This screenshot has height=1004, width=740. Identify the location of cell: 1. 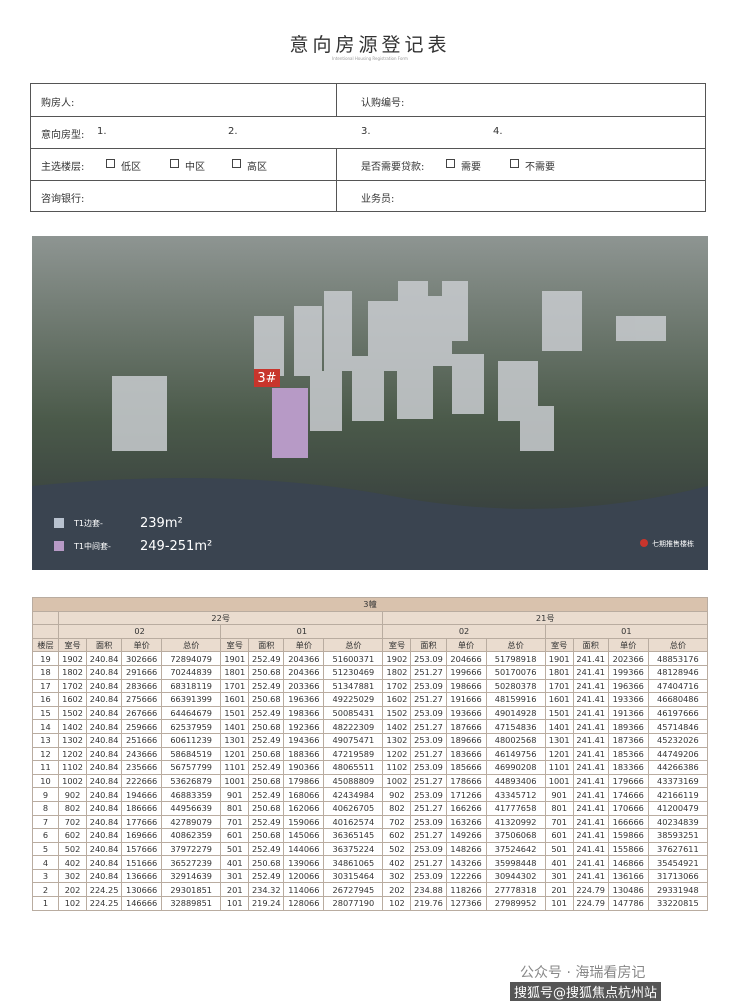
(45, 903).